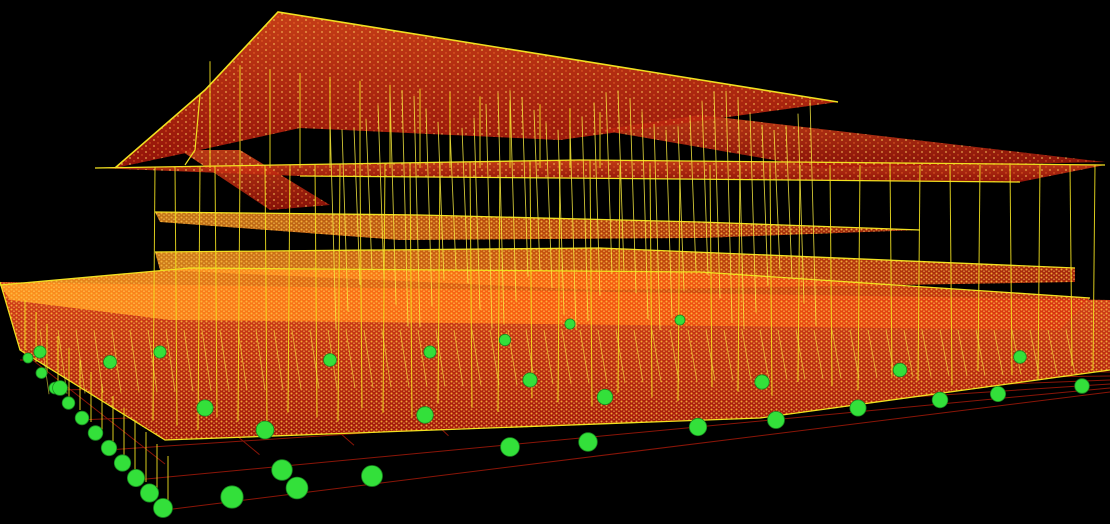  I want to click on lower-braces, so click(557, 362).